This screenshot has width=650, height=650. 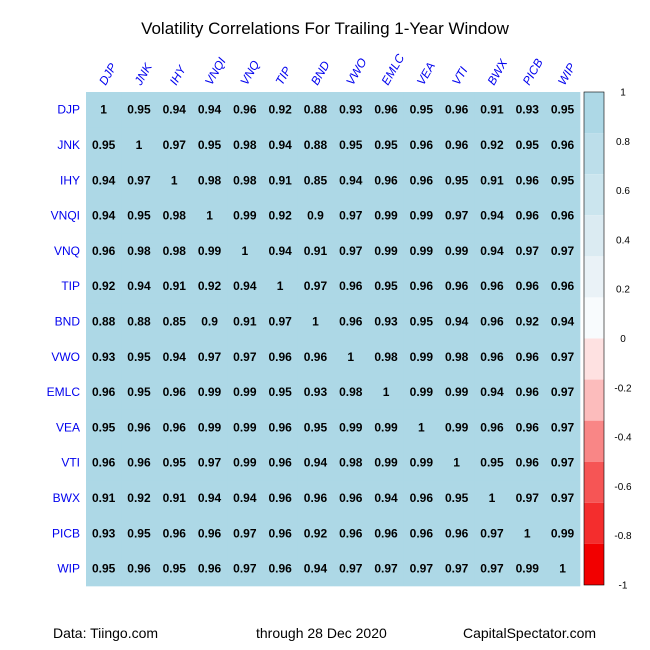 I want to click on cell-TIP-VWO, so click(x=351, y=286).